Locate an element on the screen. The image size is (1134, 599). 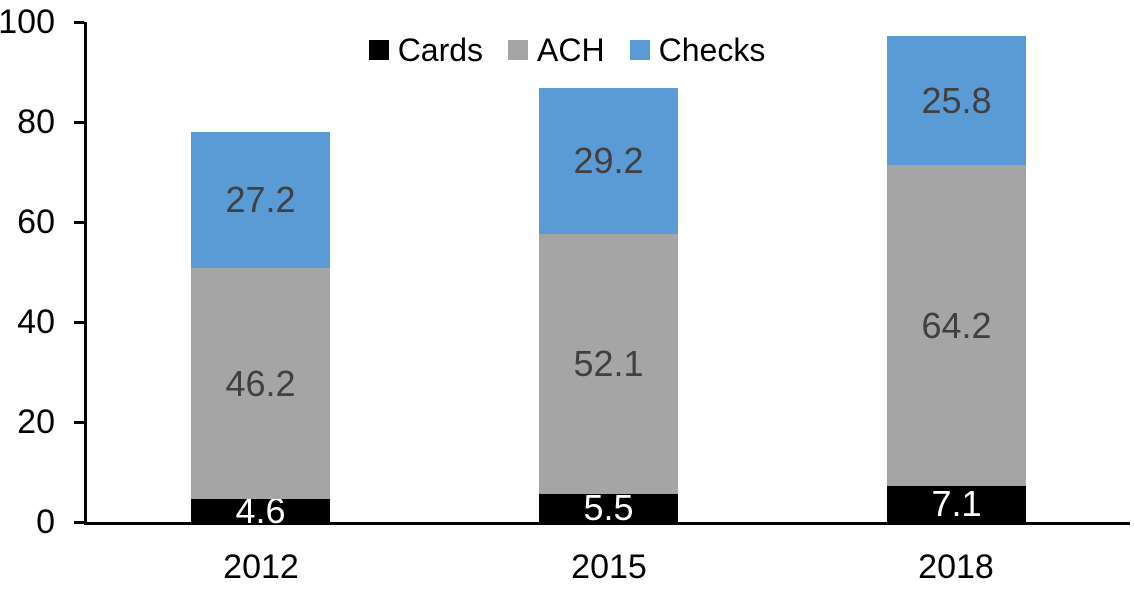
y-axis-tick-label: 40 is located at coordinates (36, 322).